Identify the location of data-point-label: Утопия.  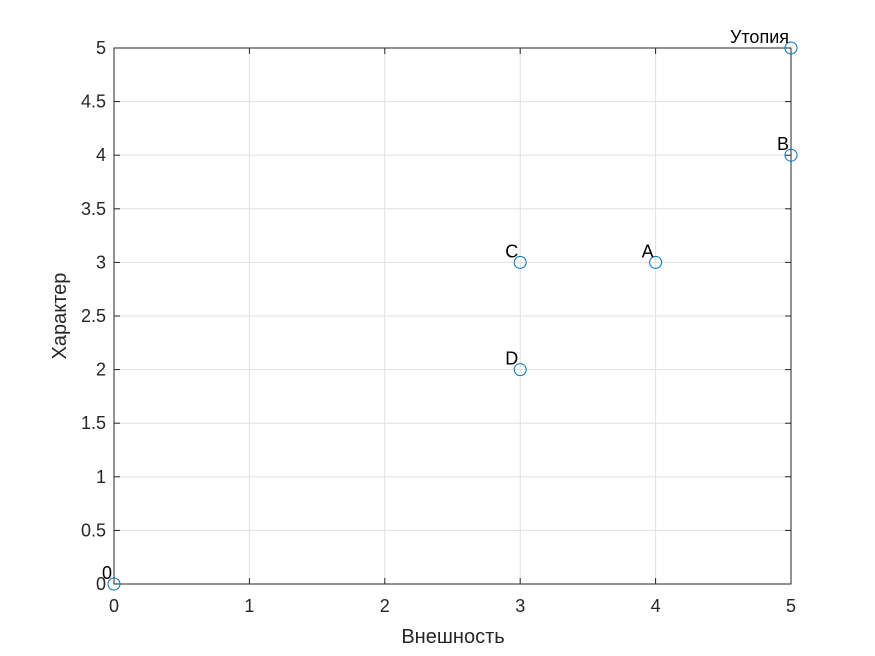
(759, 37).